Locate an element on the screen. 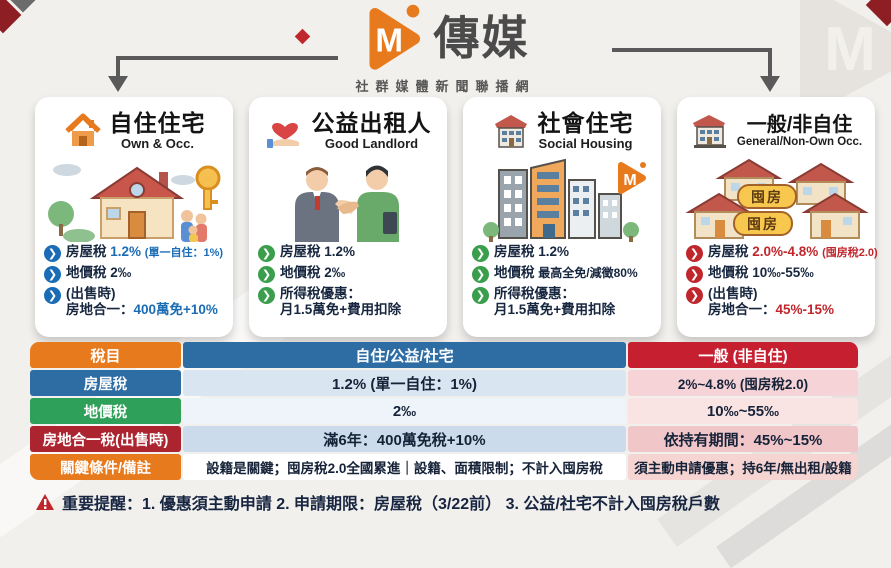 This screenshot has height=568, width=891. bullet-text: 地價稅 最高全免/減徵80% is located at coordinates (566, 273).